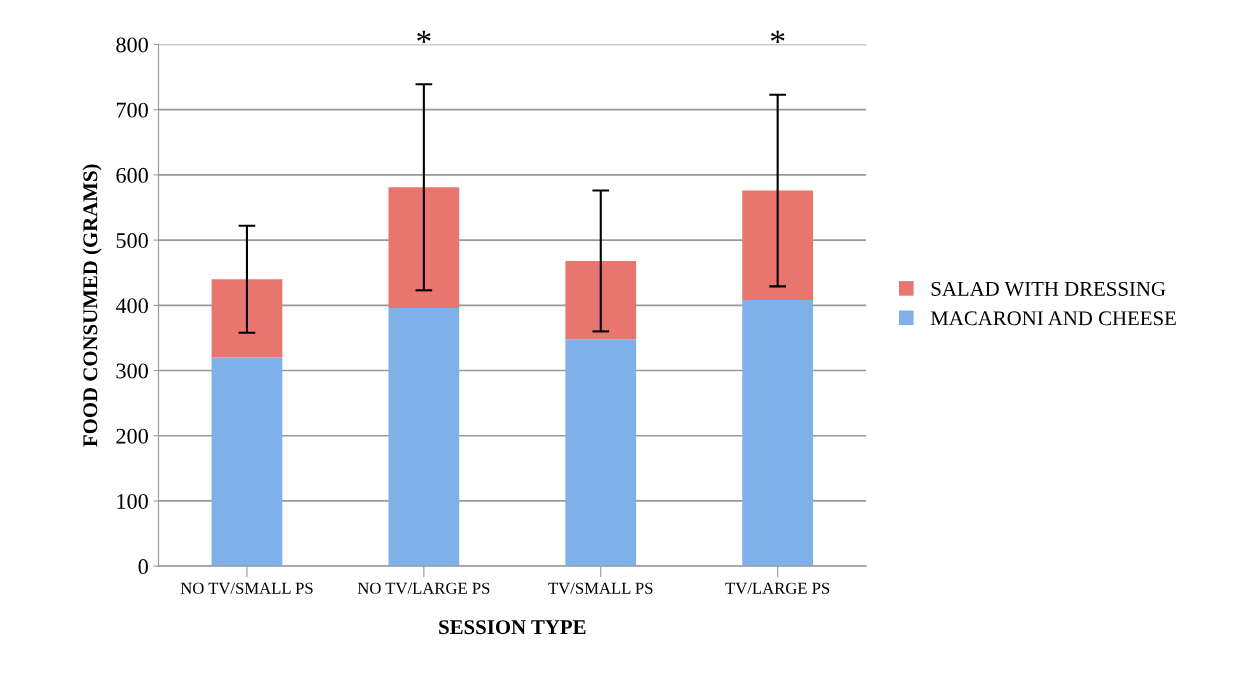 Image resolution: width=1248 pixels, height=674 pixels. What do you see at coordinates (246, 588) in the screenshot?
I see `x-tick-label: NO TV/SMALL PS` at bounding box center [246, 588].